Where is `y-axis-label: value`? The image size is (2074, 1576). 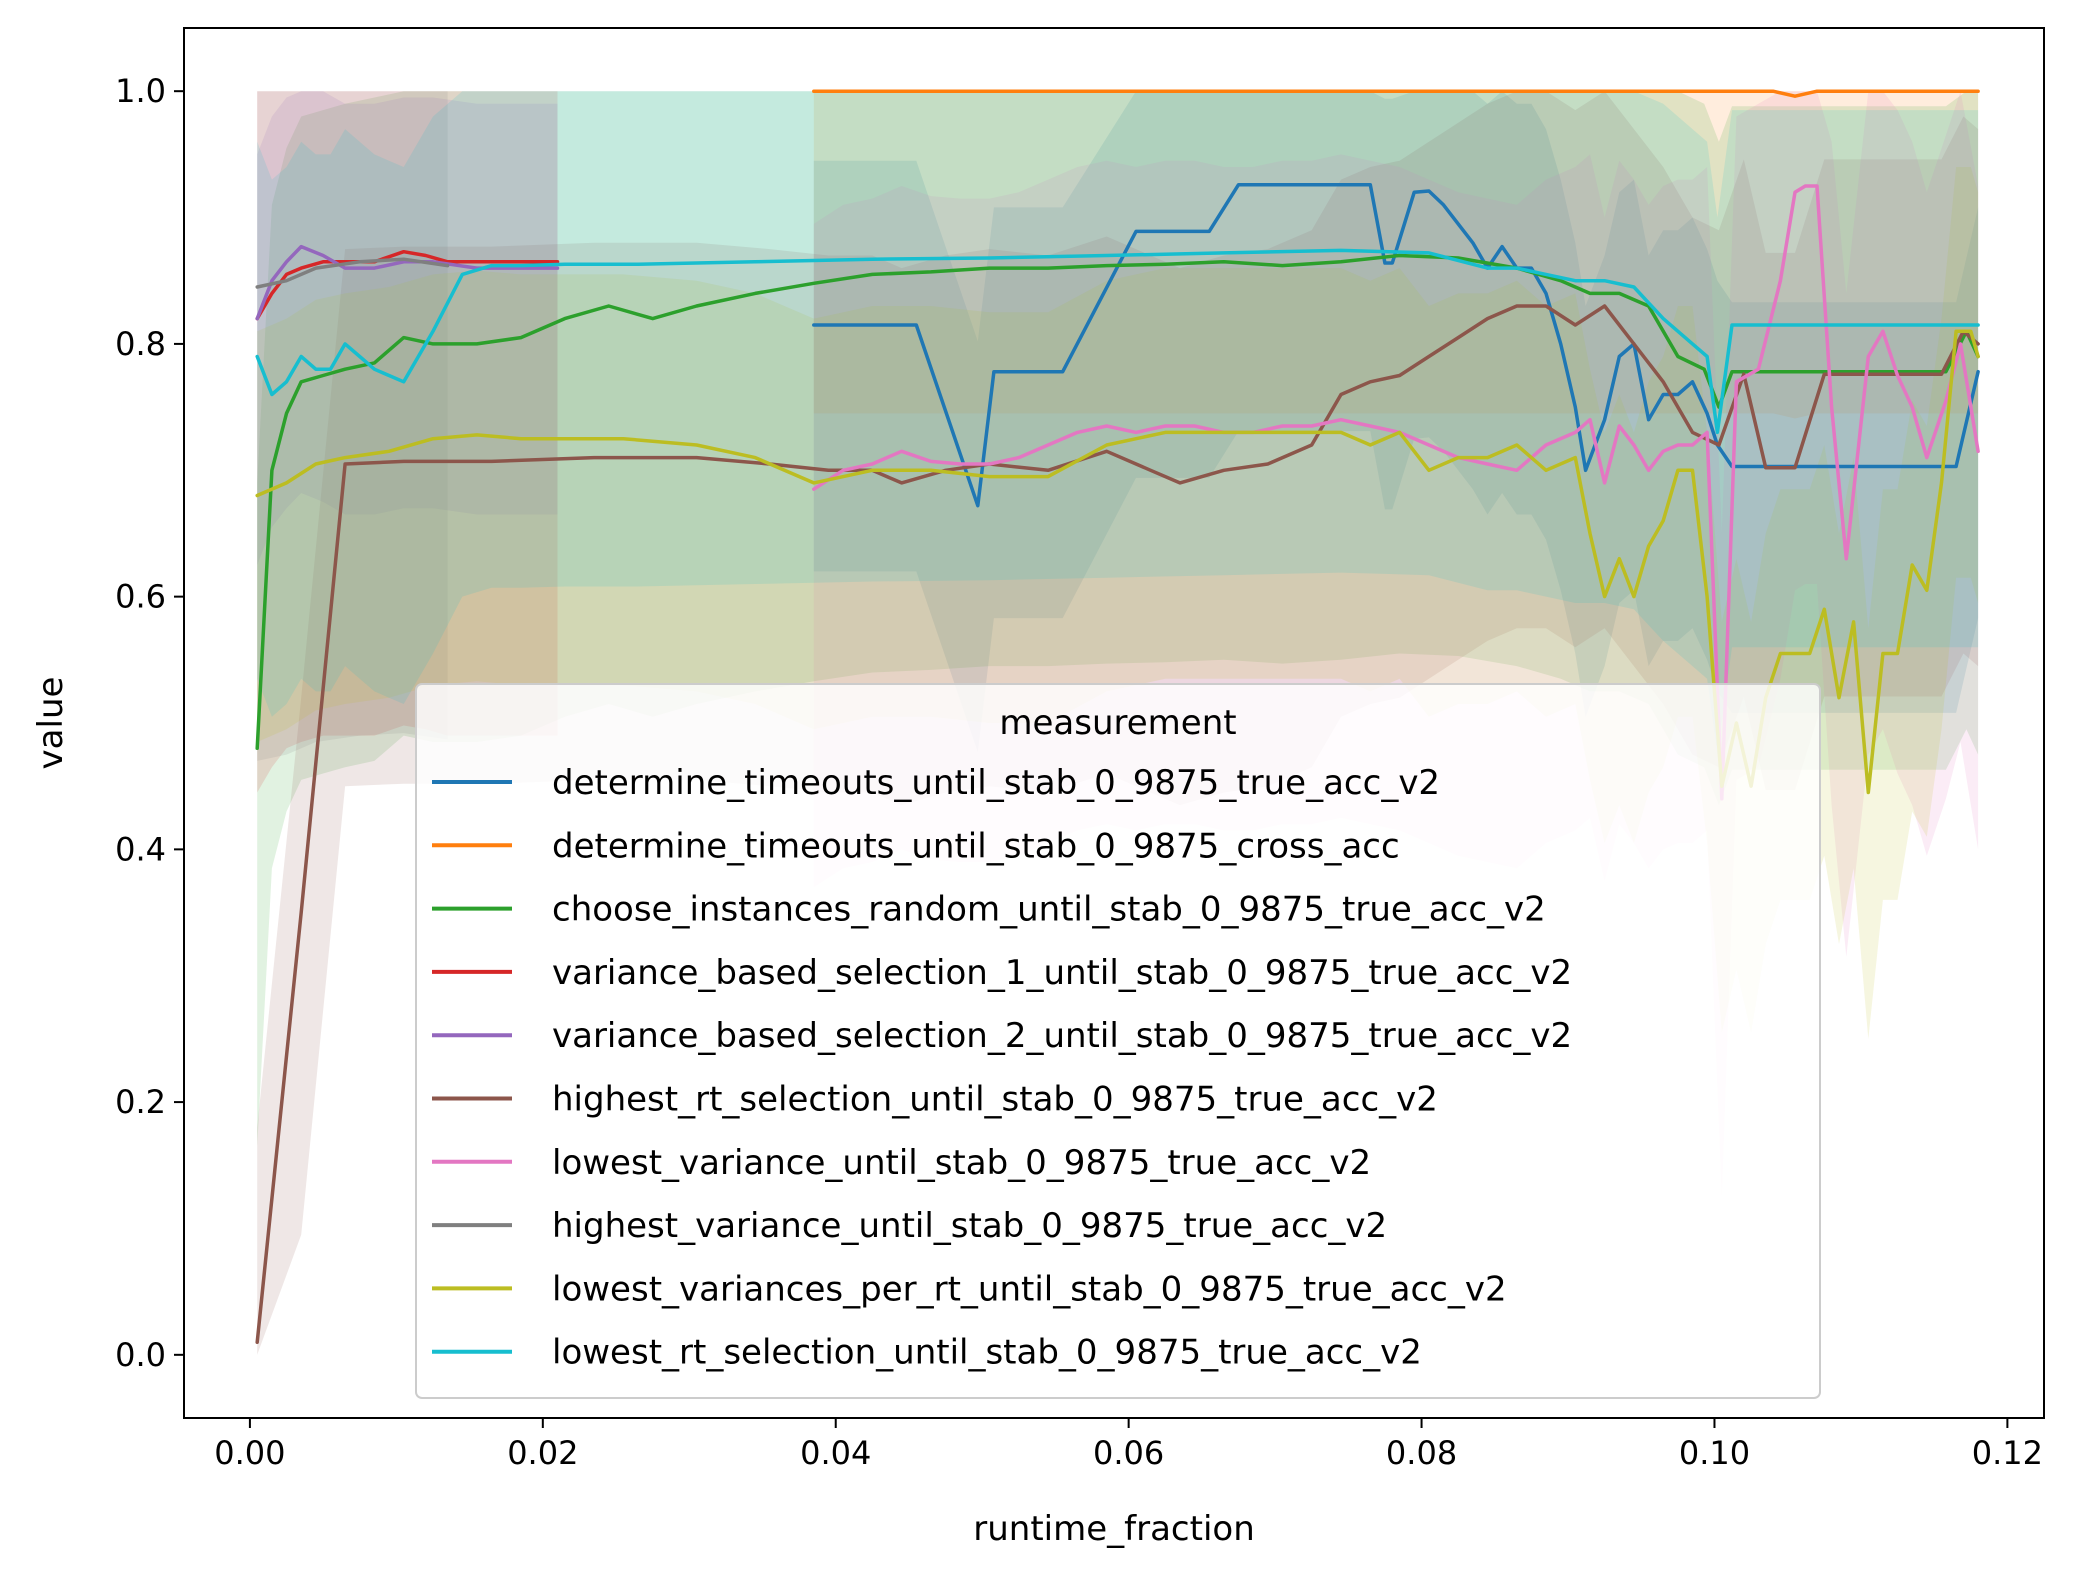
y-axis-label: value is located at coordinates (51, 723).